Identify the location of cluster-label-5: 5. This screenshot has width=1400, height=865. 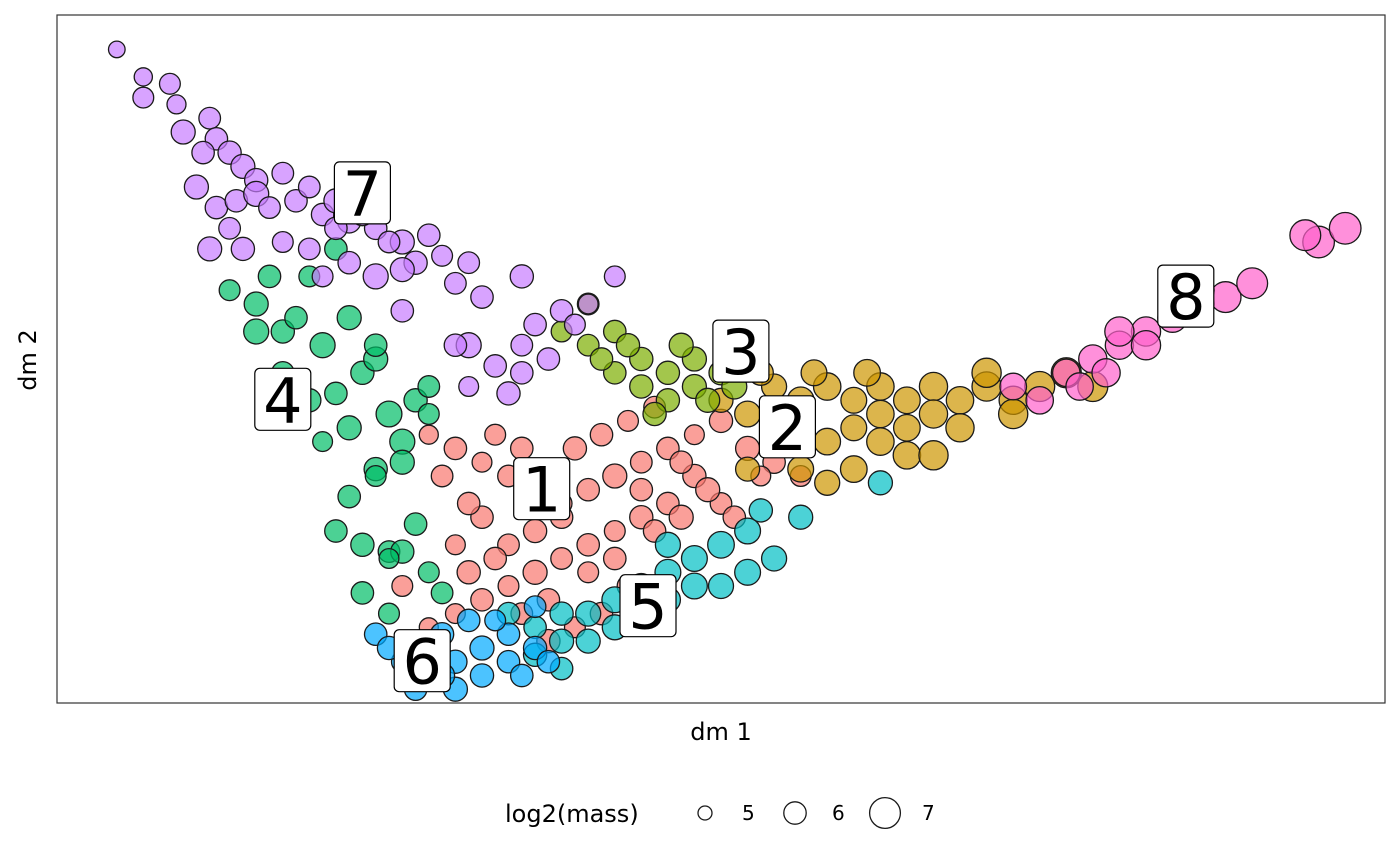
(648, 607).